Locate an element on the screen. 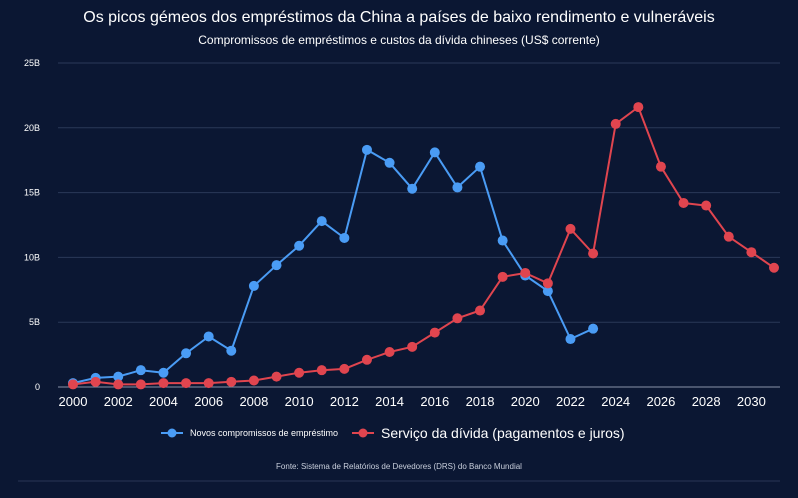 The width and height of the screenshot is (798, 498). data-point-1-2020 is located at coordinates (525, 272).